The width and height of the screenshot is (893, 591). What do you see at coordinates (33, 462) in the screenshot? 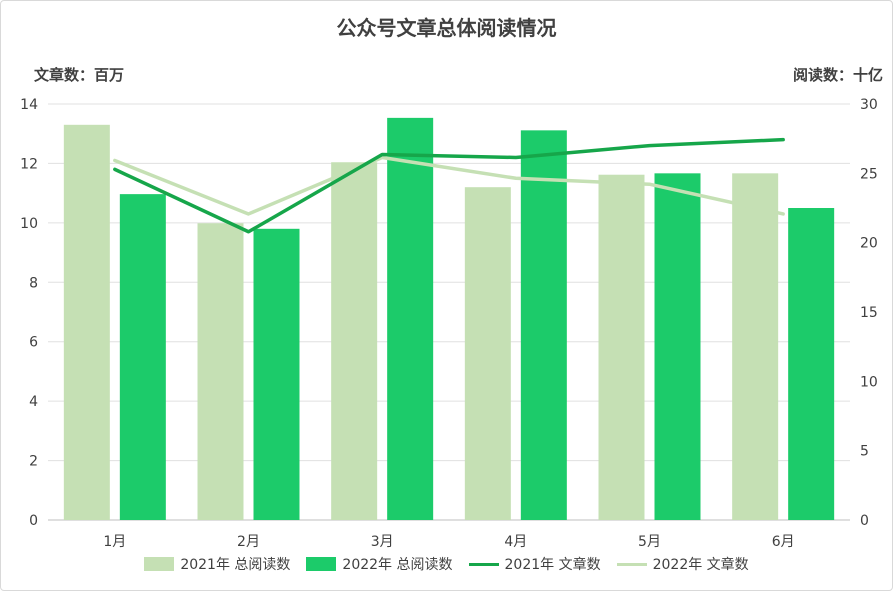
I see `left-axis-tick-label: 2` at bounding box center [33, 462].